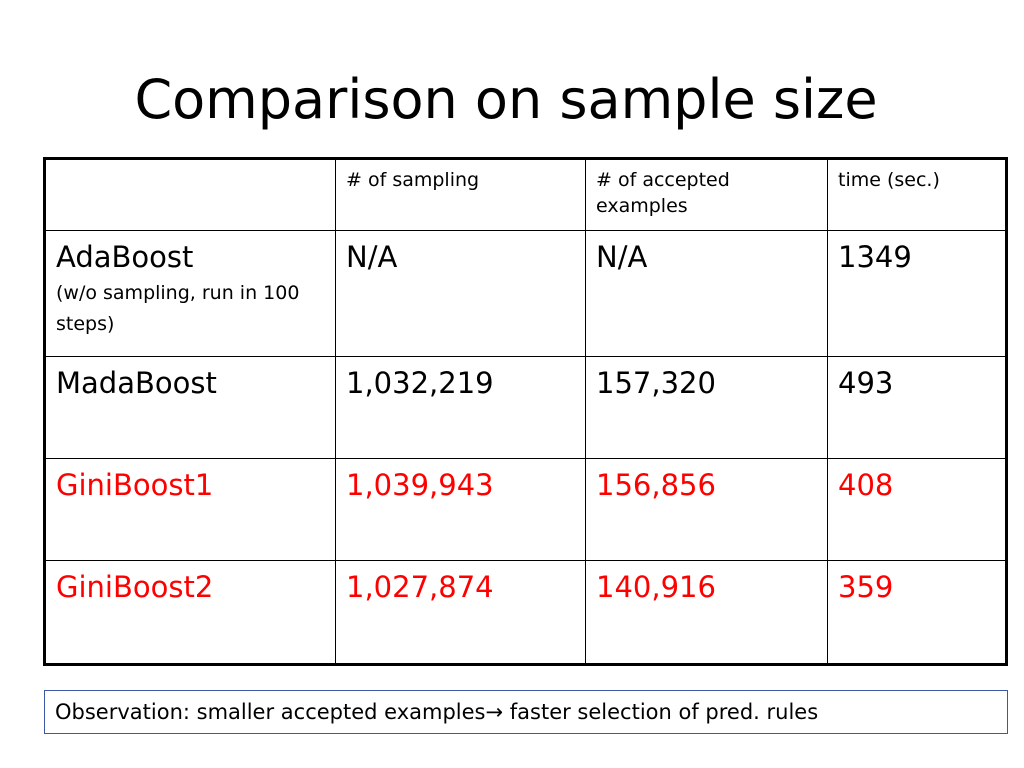 The width and height of the screenshot is (1024, 768). Describe the element at coordinates (917, 194) in the screenshot. I see `header-cell-time: time (sec.)` at that location.